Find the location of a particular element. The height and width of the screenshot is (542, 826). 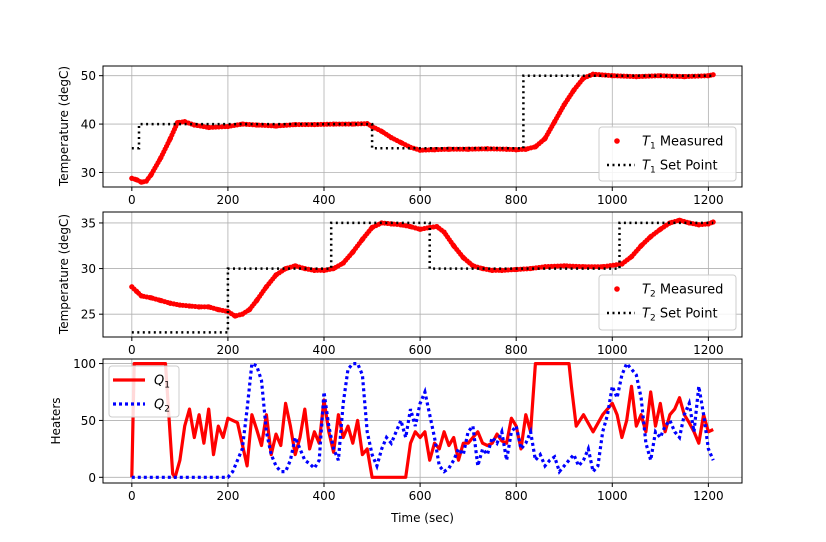

legend-marker-measured is located at coordinates (617, 289).